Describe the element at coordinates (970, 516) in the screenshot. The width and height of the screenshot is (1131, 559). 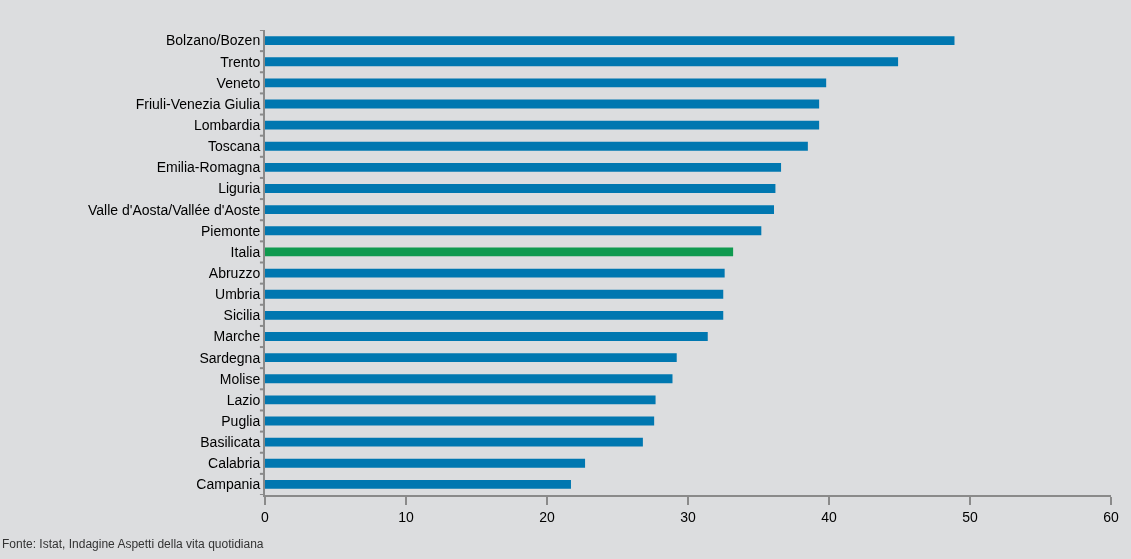
I see `x-tick-label: 50` at that location.